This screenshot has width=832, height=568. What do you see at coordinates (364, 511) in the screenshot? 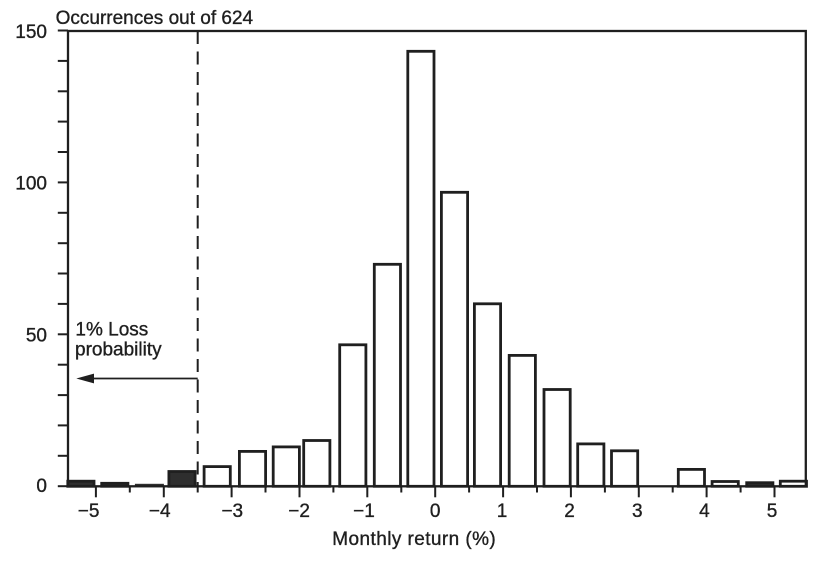
I see `svg-text: −1` at bounding box center [364, 511].